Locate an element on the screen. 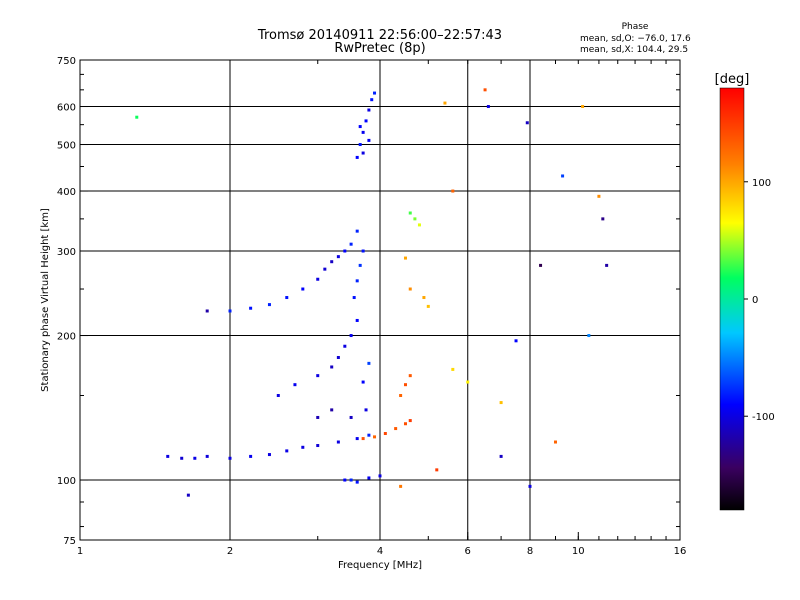 This screenshot has height=600, width=800. phase-stats-heading: Phase is located at coordinates (635, 27).